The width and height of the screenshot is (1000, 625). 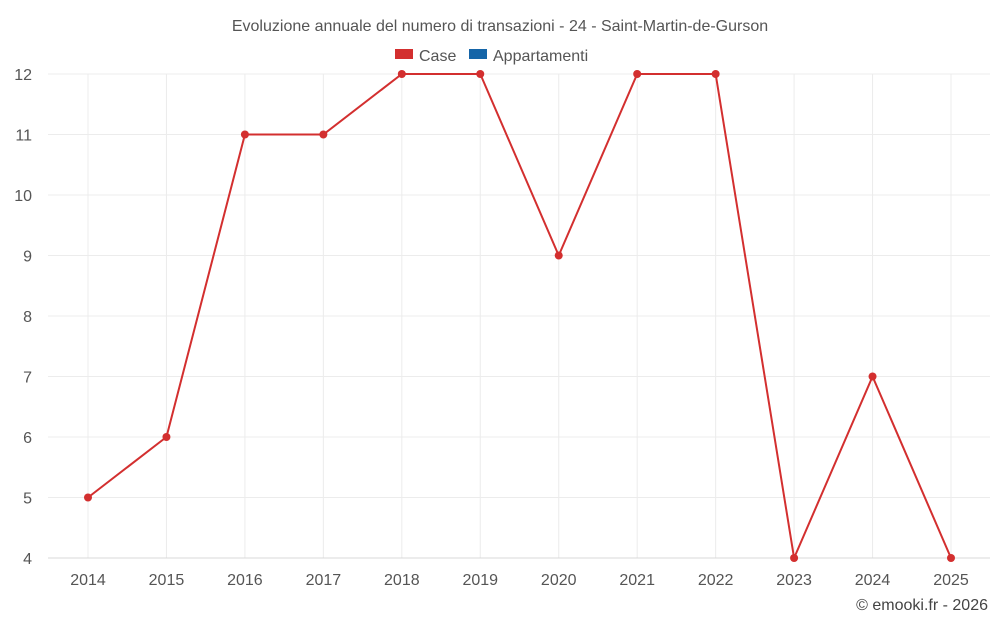 What do you see at coordinates (167, 580) in the screenshot?
I see `x-tick-label-2015: 2015` at bounding box center [167, 580].